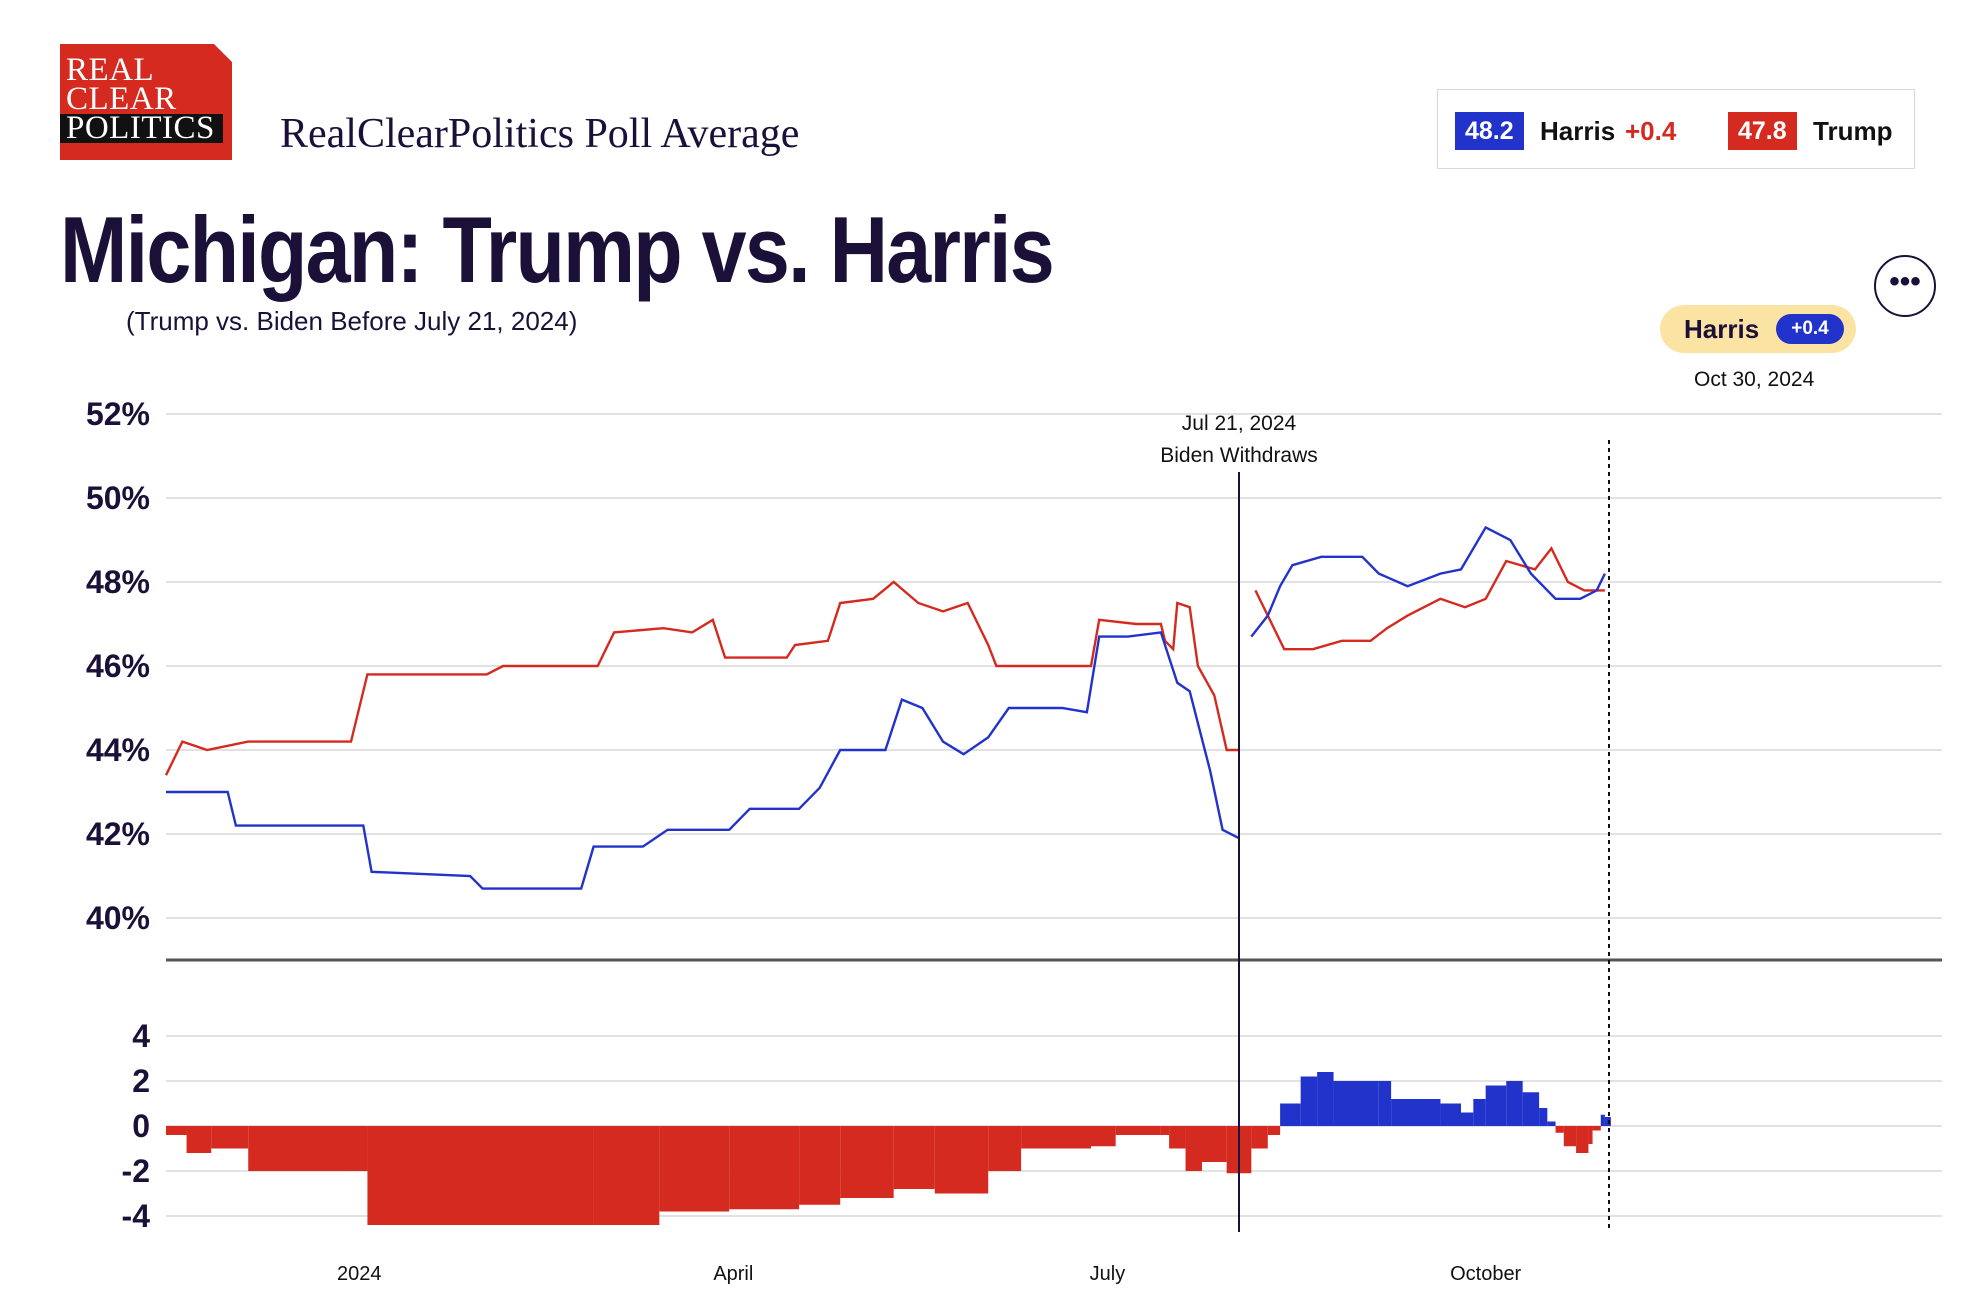  What do you see at coordinates (1810, 329) in the screenshot?
I see `leader-spread-pill: +0.4` at bounding box center [1810, 329].